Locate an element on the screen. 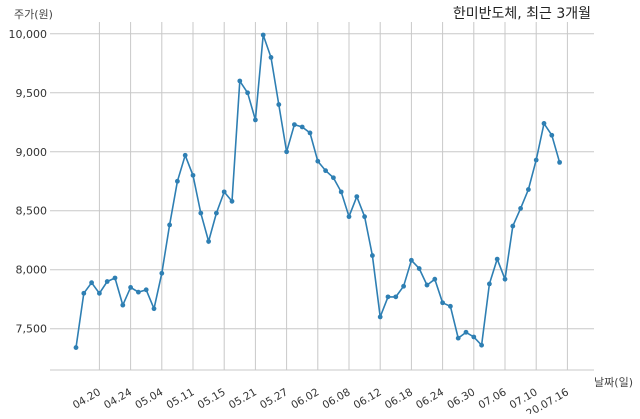 This screenshot has width=640, height=419. y-axis-label: 주가(원) is located at coordinates (33, 14).